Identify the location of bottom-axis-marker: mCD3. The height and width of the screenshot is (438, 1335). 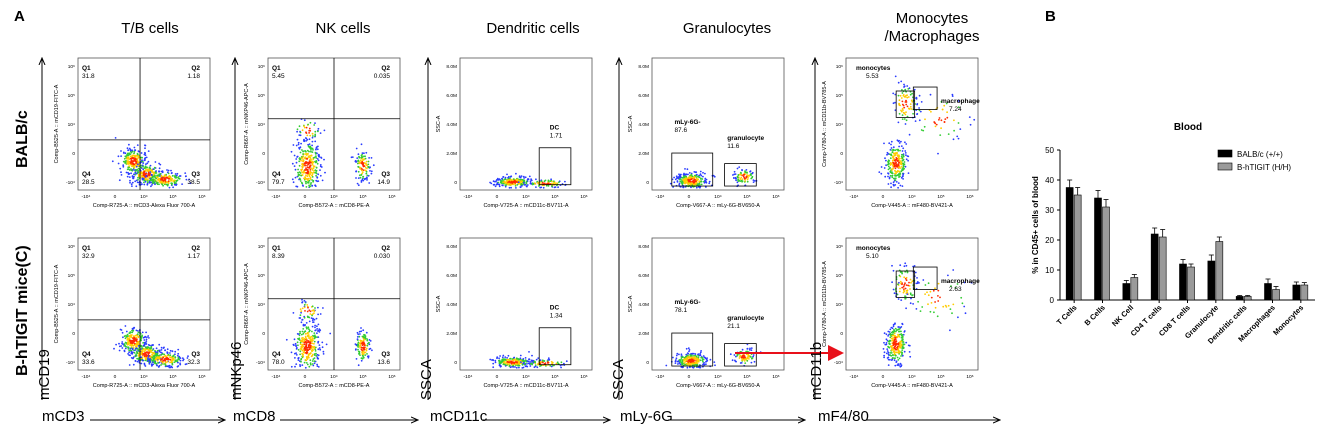
(63, 416).